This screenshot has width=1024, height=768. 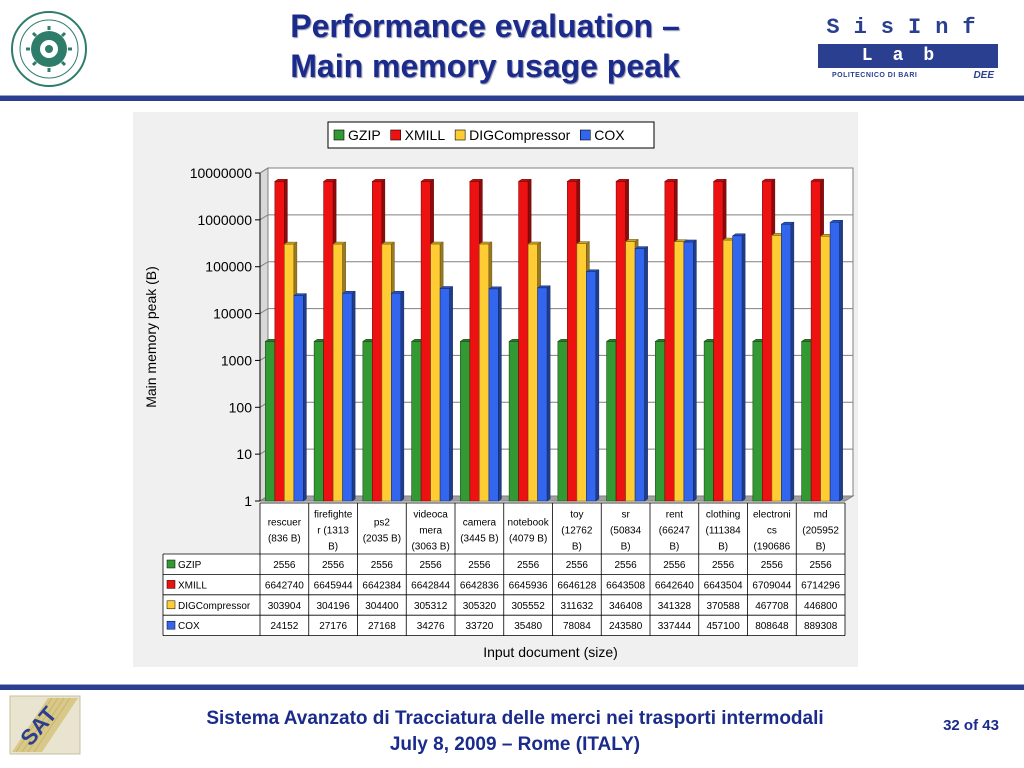 I want to click on category-label: (190686, so click(x=772, y=547).